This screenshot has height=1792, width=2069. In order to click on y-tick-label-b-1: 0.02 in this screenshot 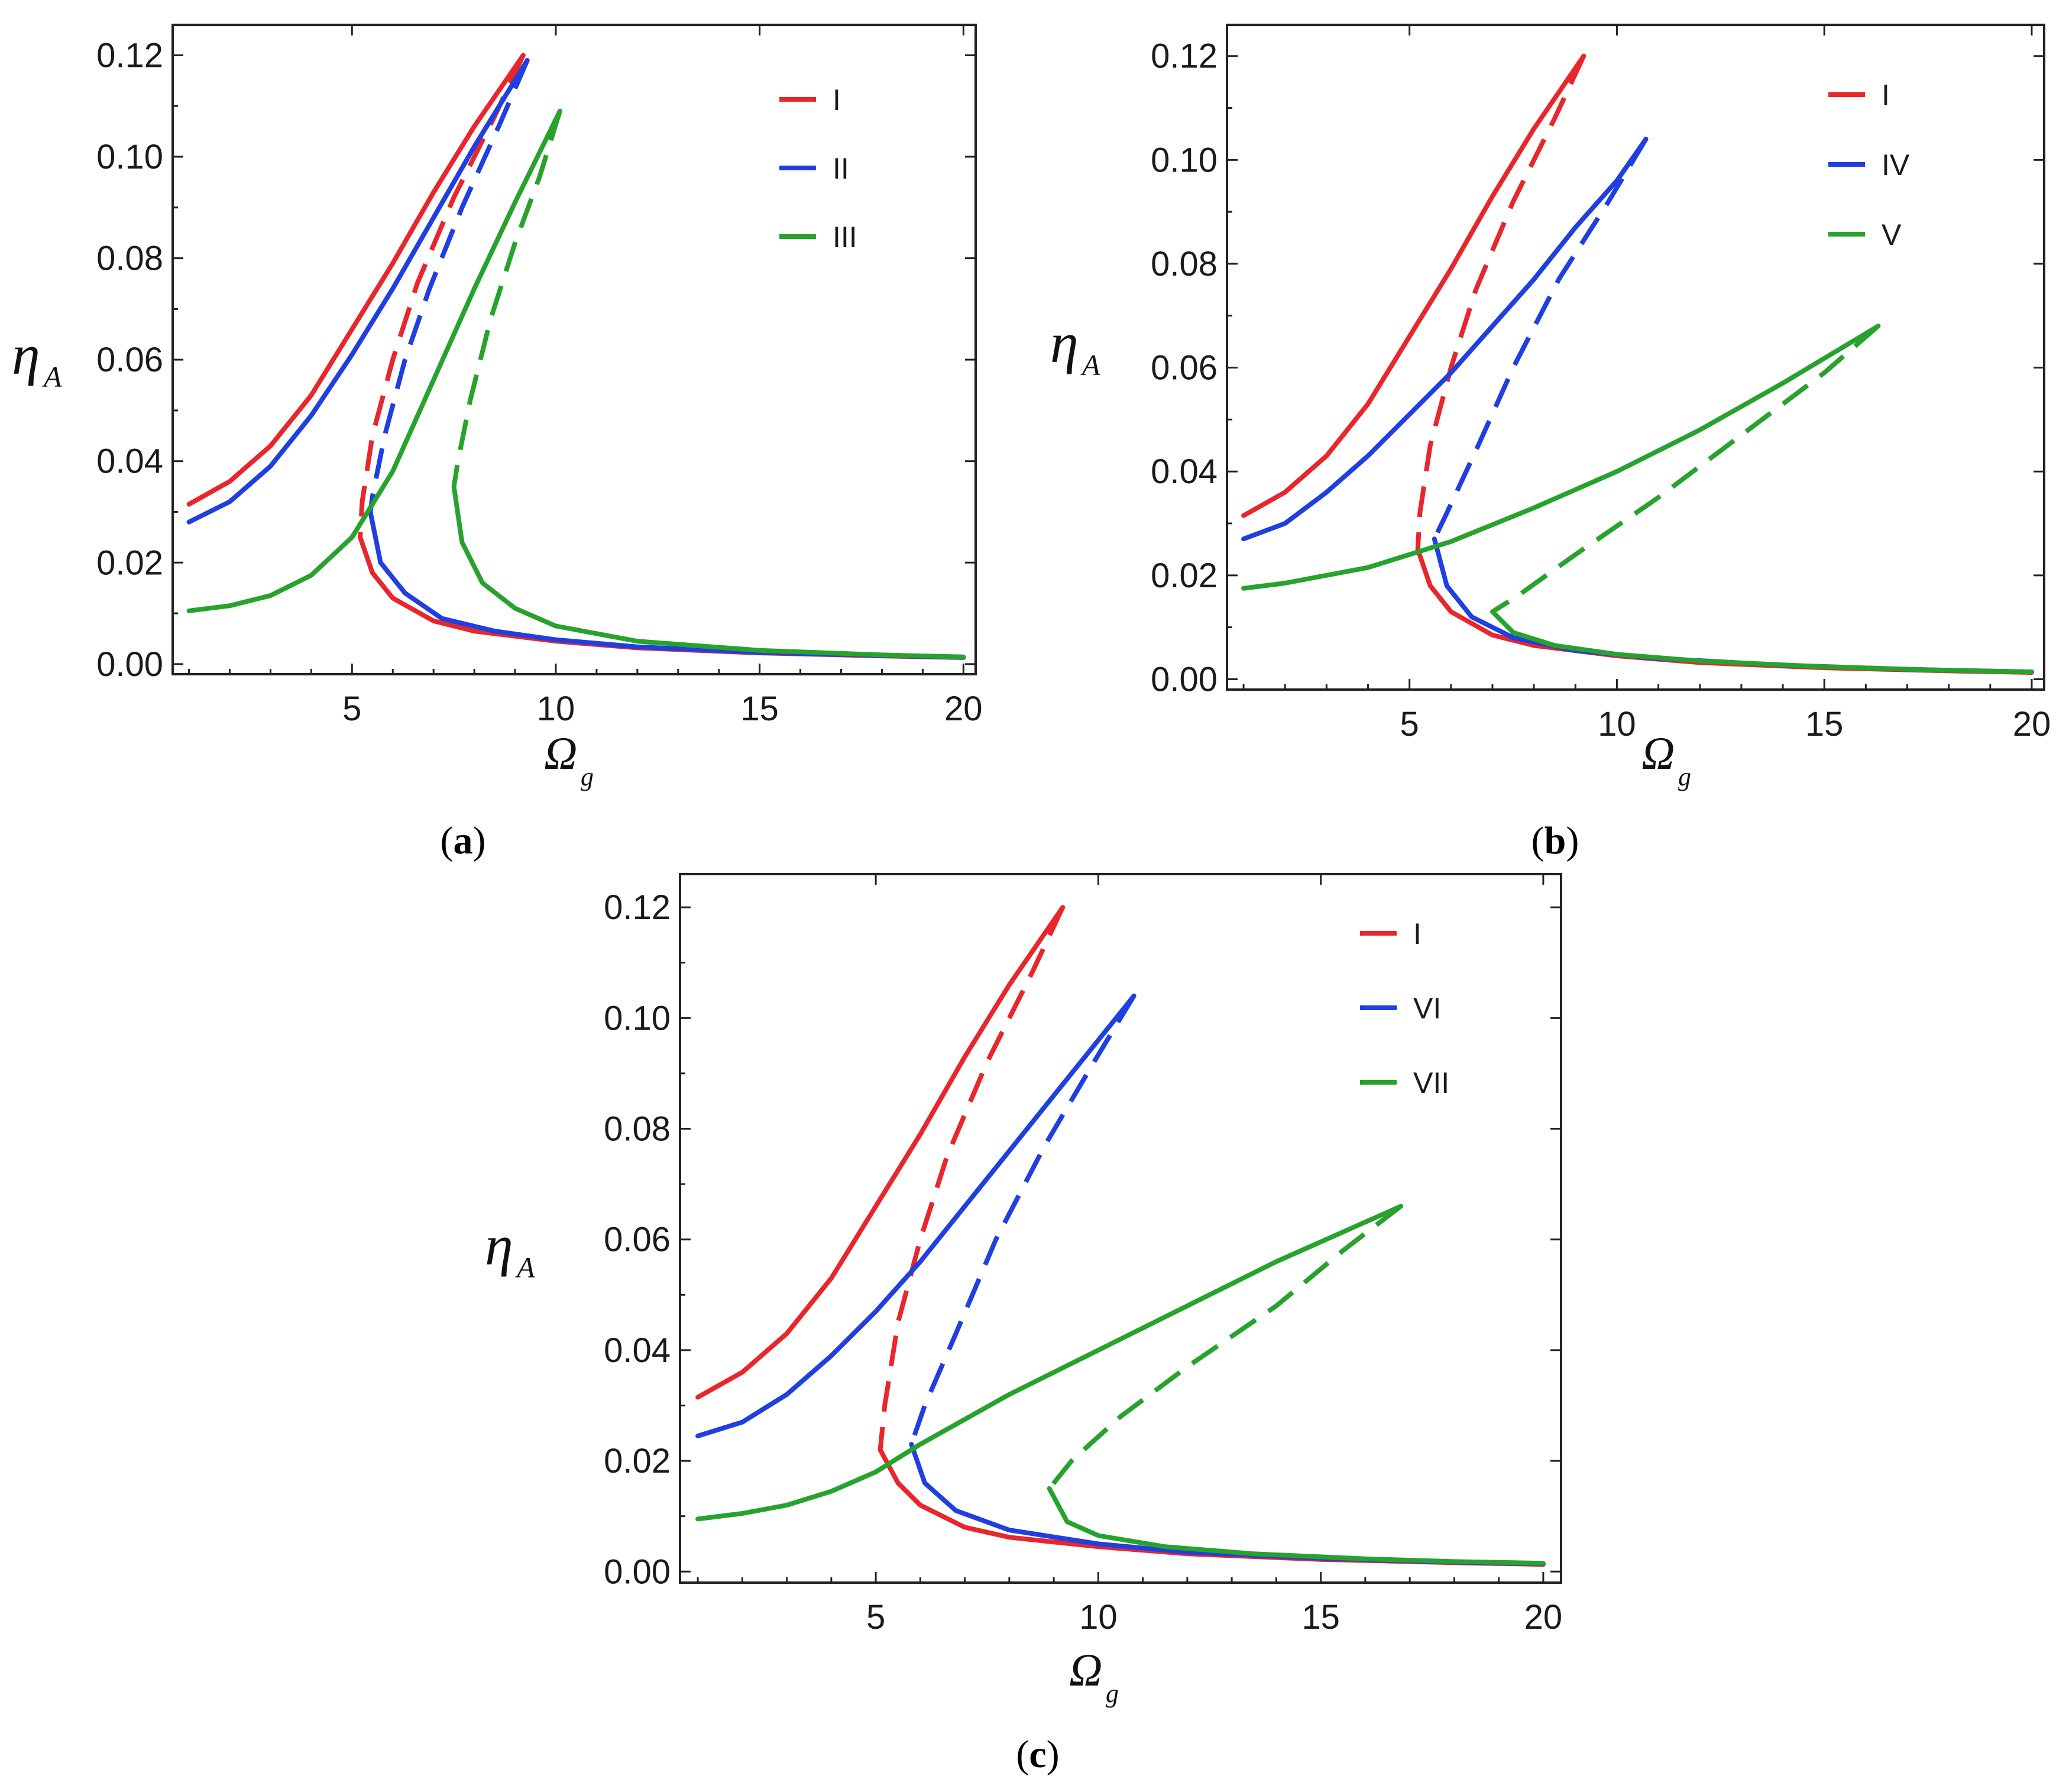, I will do `click(1184, 576)`.